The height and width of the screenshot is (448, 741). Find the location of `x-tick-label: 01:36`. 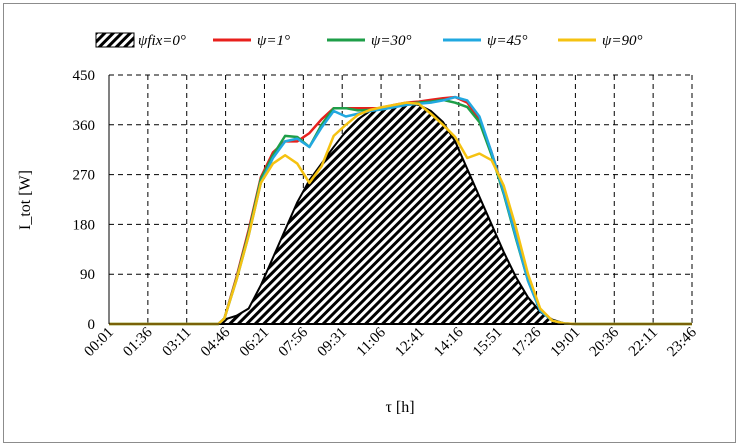

x-tick-label: 01:36 is located at coordinates (138, 342).